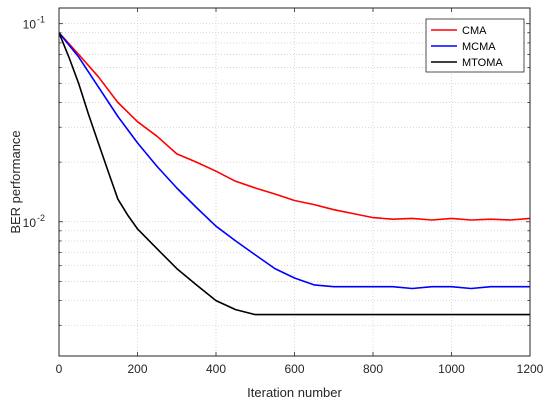 Image resolution: width=550 pixels, height=404 pixels. Describe the element at coordinates (482, 63) in the screenshot. I see `legend-label-mtoma: MTOMA` at that location.